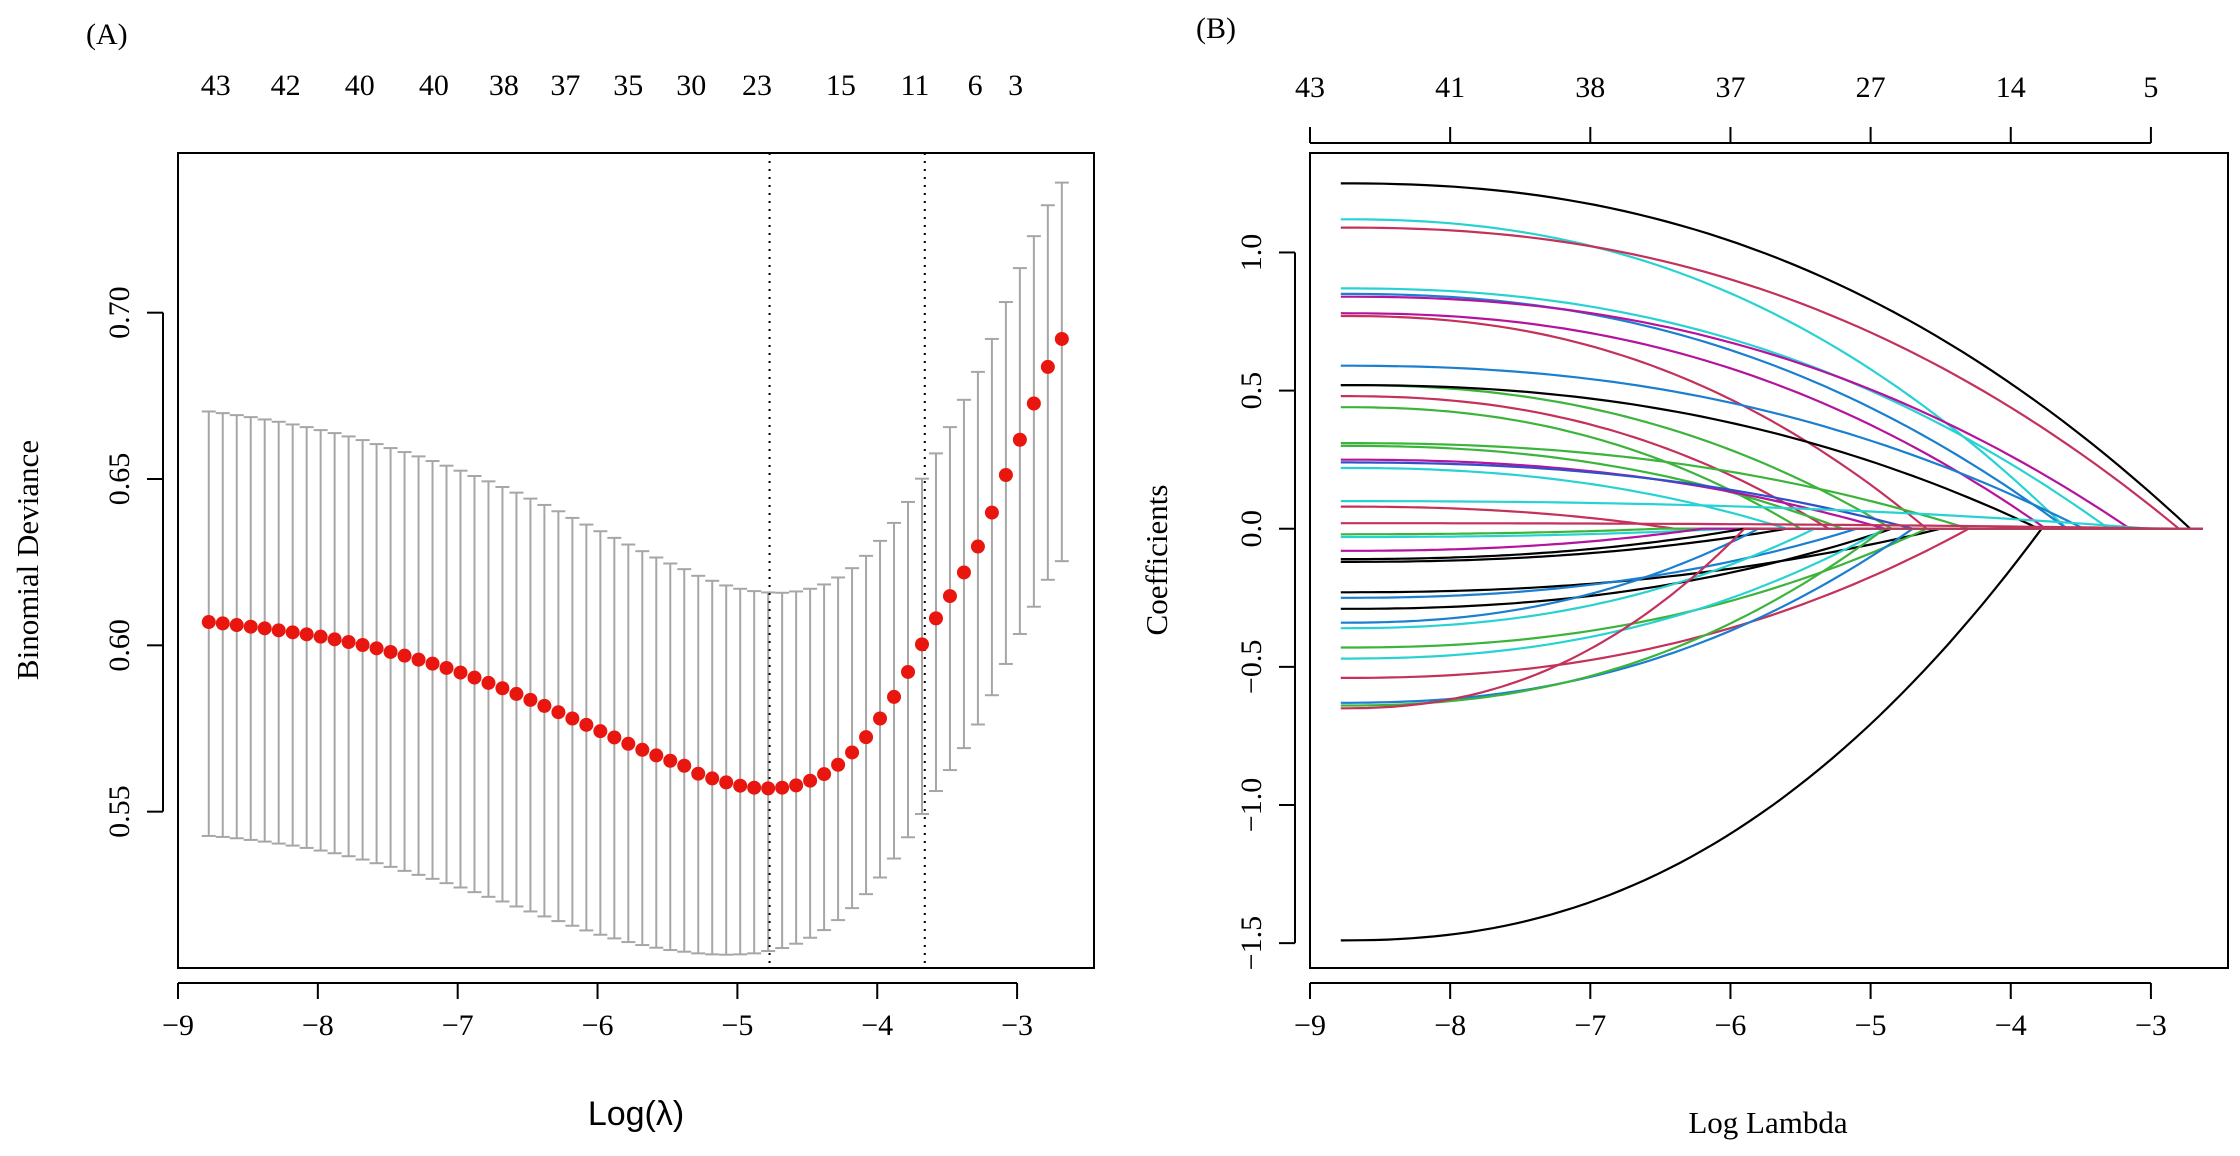 This screenshot has width=2240, height=1156. Describe the element at coordinates (458, 1025) in the screenshot. I see `x-tick-label: −7` at that location.